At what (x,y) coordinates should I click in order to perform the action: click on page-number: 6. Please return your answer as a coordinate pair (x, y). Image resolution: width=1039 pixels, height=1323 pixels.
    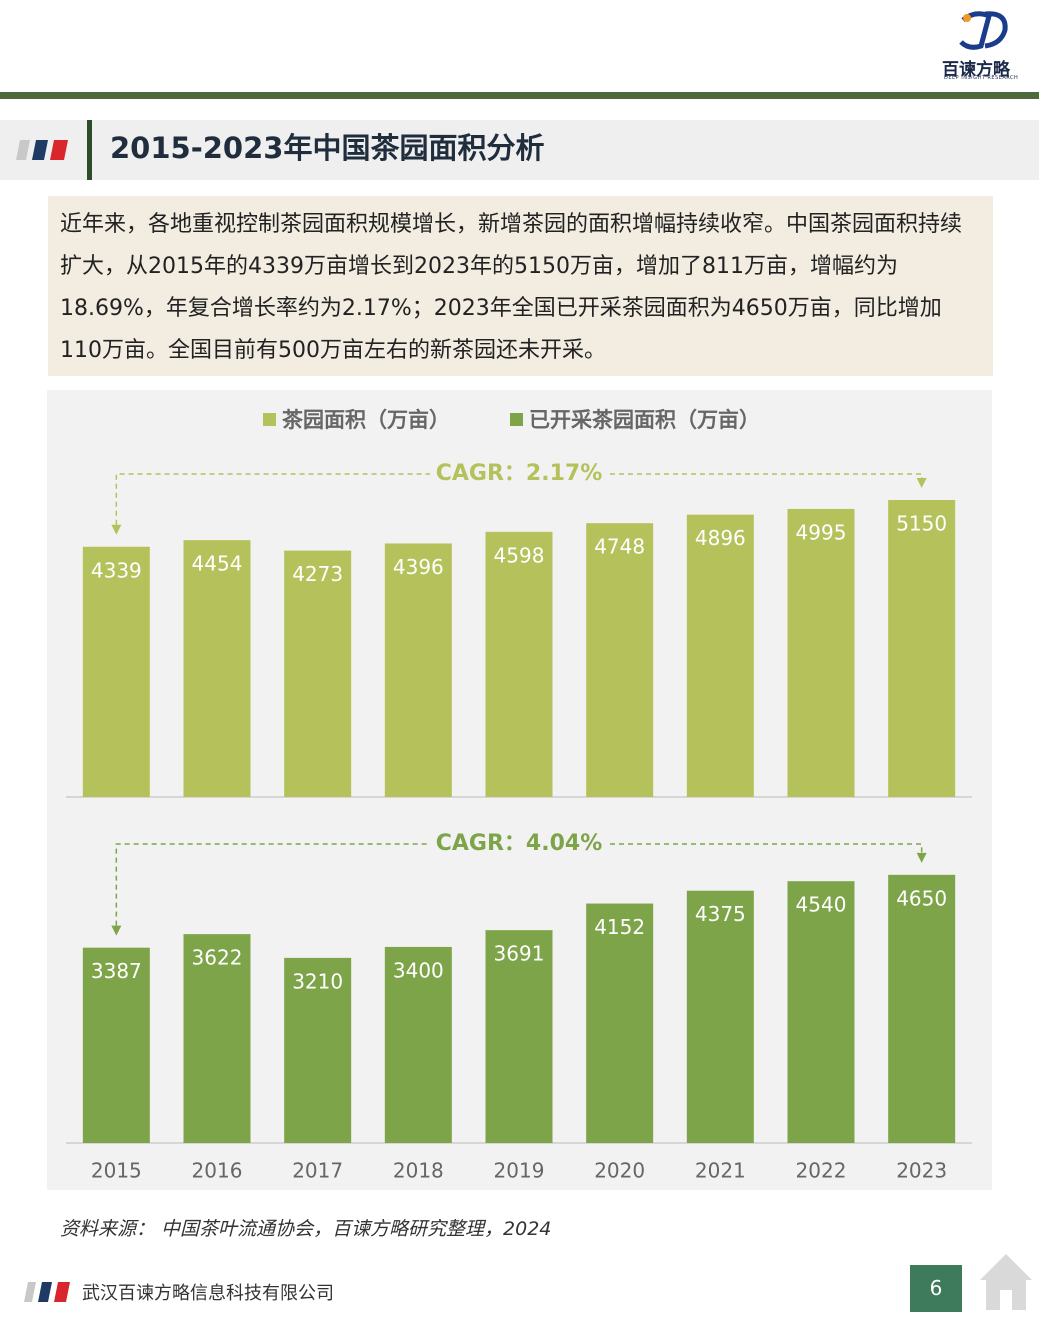
    Looking at the image, I should click on (936, 1288).